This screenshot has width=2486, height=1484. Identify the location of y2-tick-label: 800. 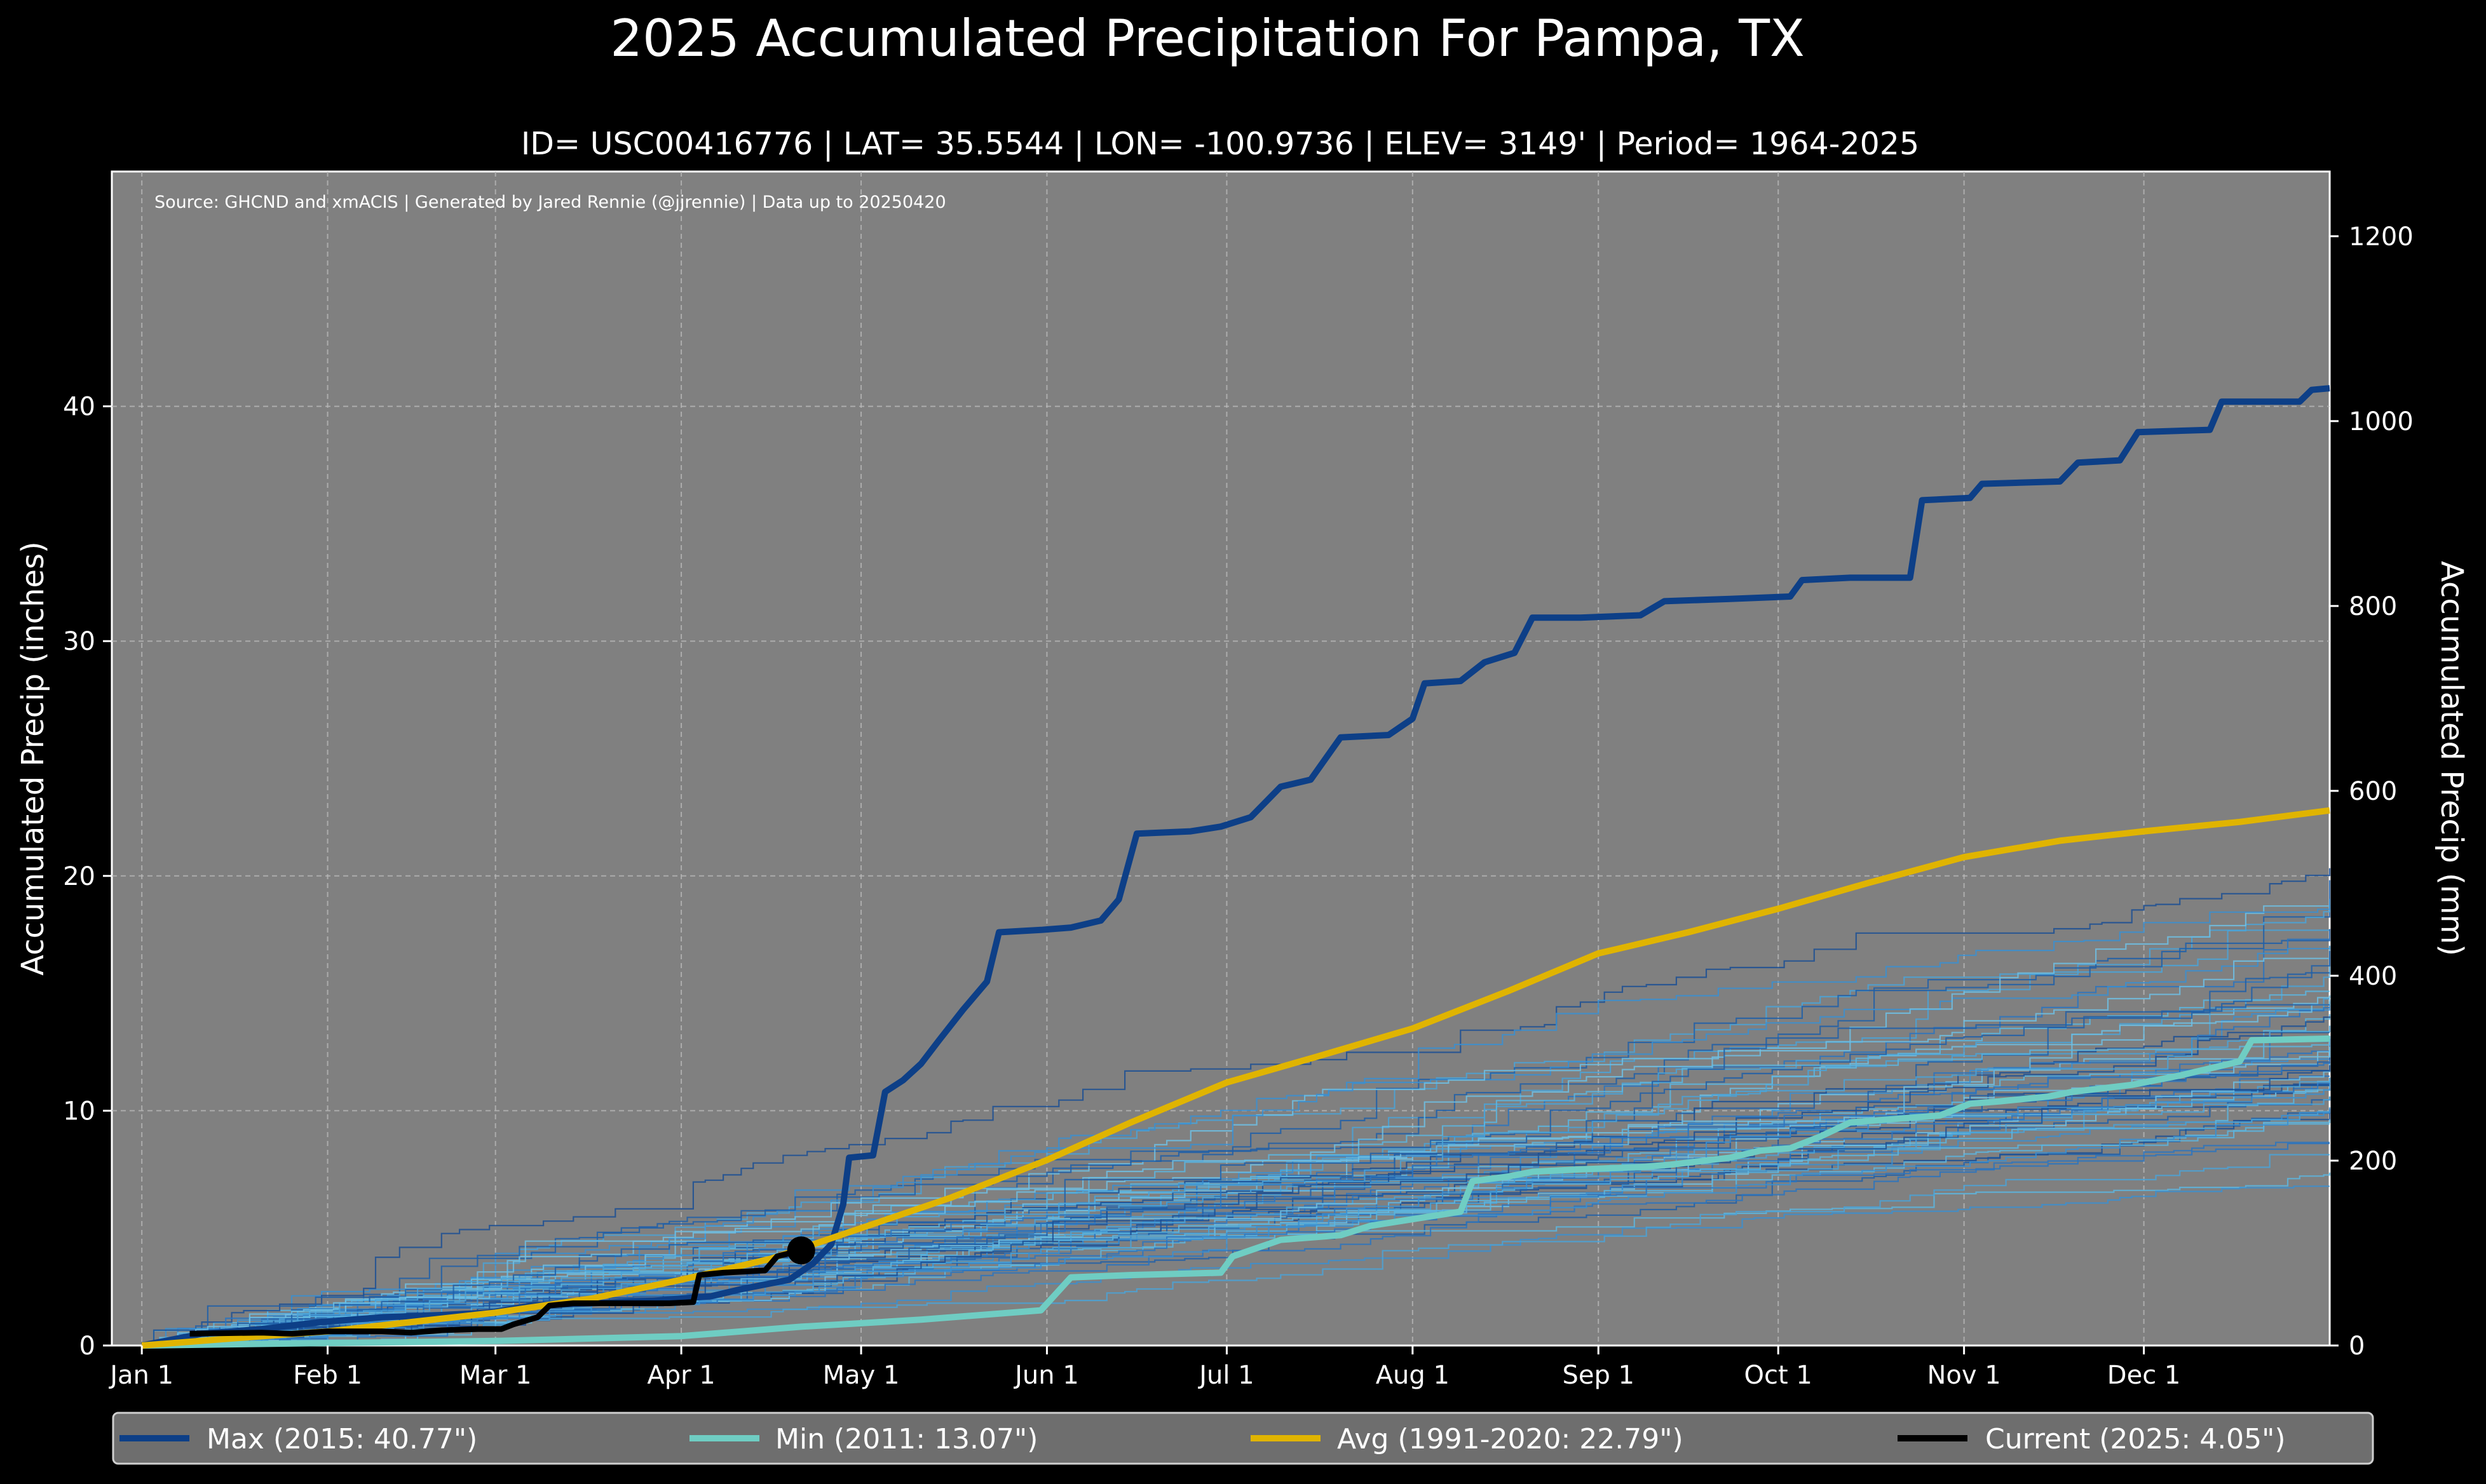
(2373, 606).